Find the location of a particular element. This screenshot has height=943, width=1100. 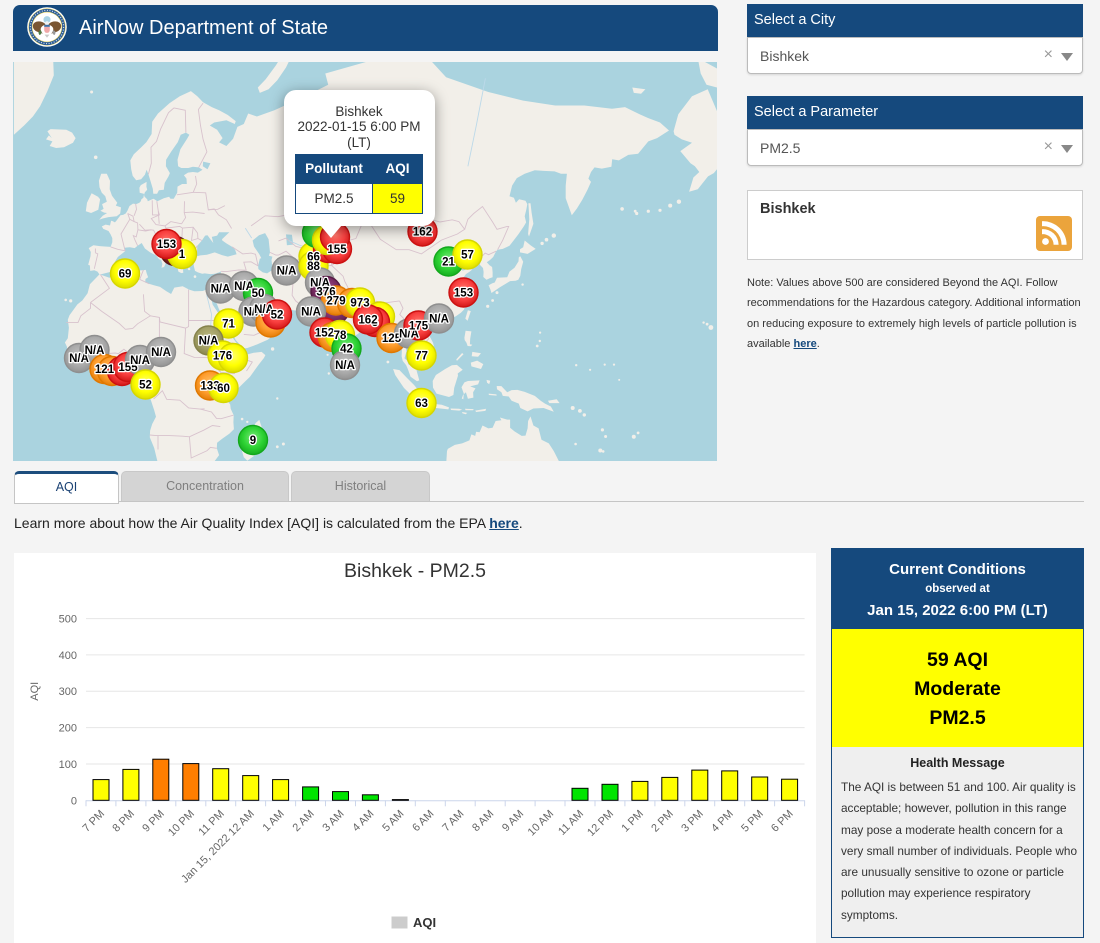

svg-text: 279 is located at coordinates (335, 302).